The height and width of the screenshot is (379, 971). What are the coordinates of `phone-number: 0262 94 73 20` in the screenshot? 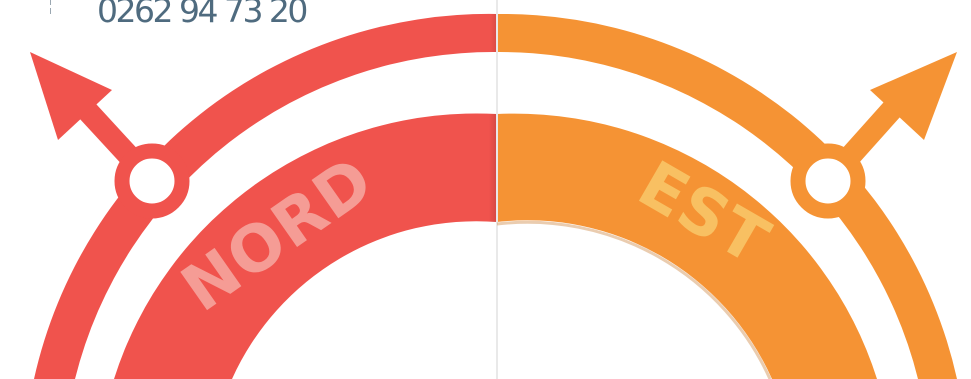 It's located at (202, 15).